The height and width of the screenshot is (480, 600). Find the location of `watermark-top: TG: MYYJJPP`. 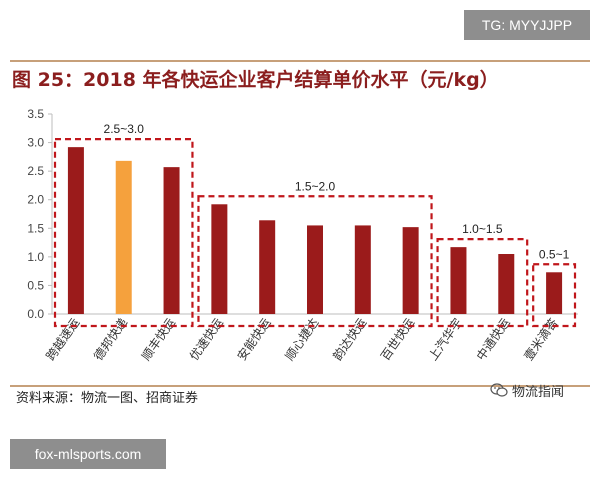

watermark-top: TG: MYYJJPP is located at coordinates (527, 25).